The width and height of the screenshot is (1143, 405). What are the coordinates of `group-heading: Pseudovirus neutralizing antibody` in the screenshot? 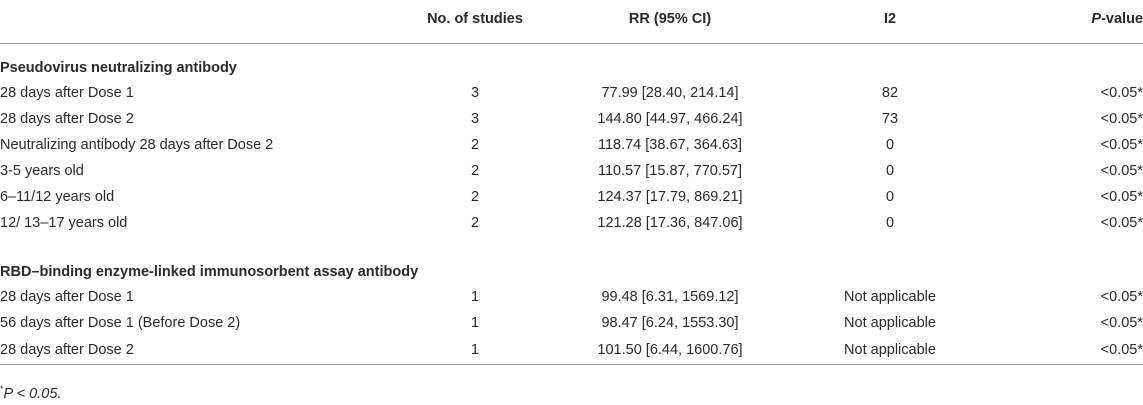 It's located at (571, 61).